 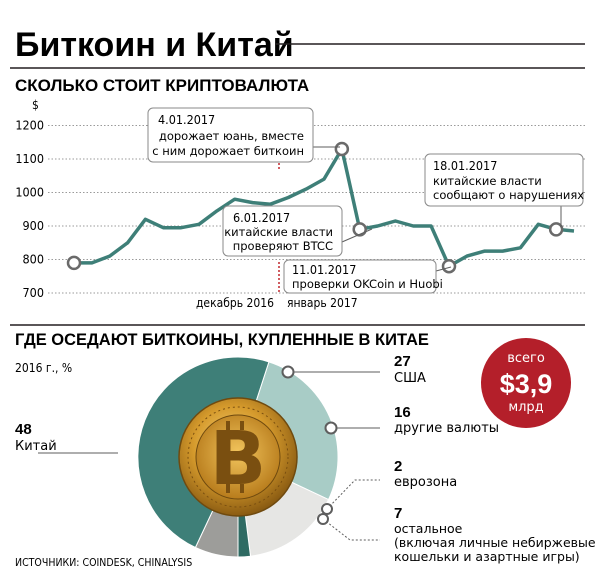 I want to click on y-tick-label: 900, so click(x=33, y=225).